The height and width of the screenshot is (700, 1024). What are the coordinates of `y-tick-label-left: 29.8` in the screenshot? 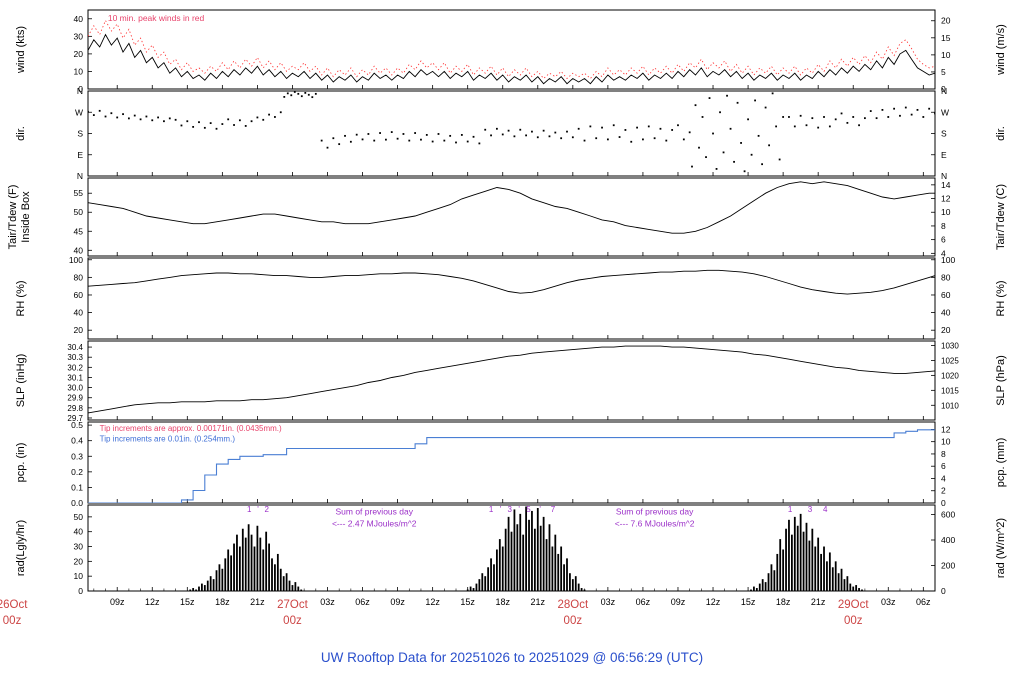 It's located at (75, 408).